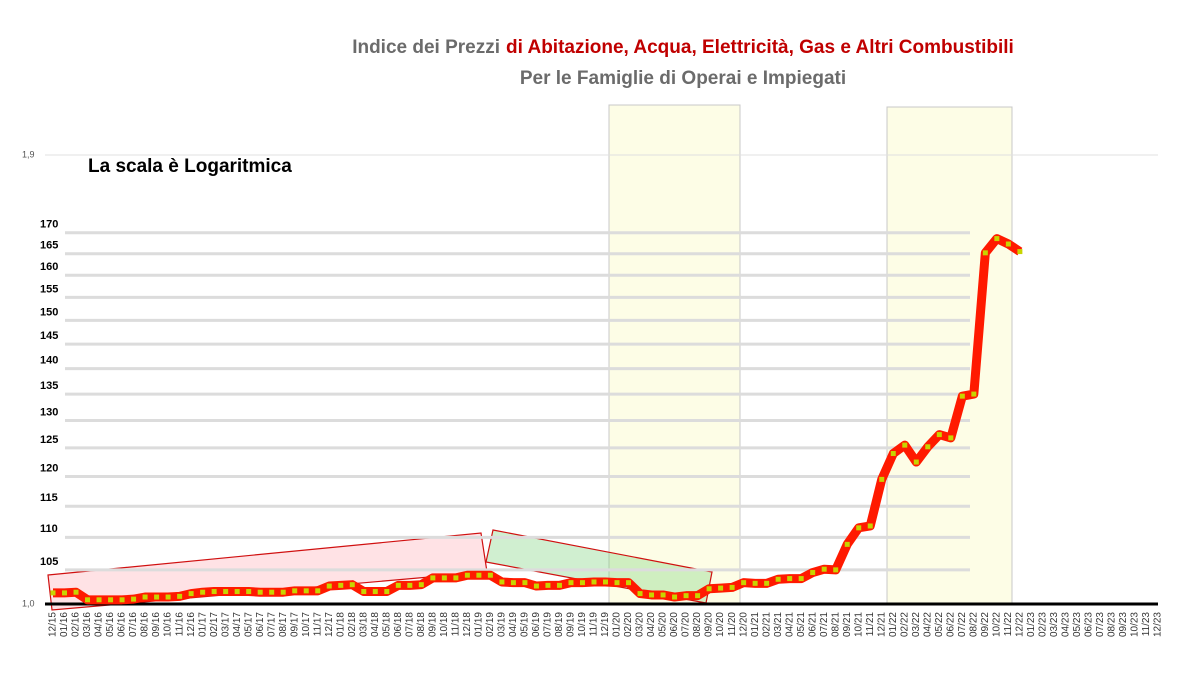  I want to click on x-tick-label: 03/17, so click(225, 624).